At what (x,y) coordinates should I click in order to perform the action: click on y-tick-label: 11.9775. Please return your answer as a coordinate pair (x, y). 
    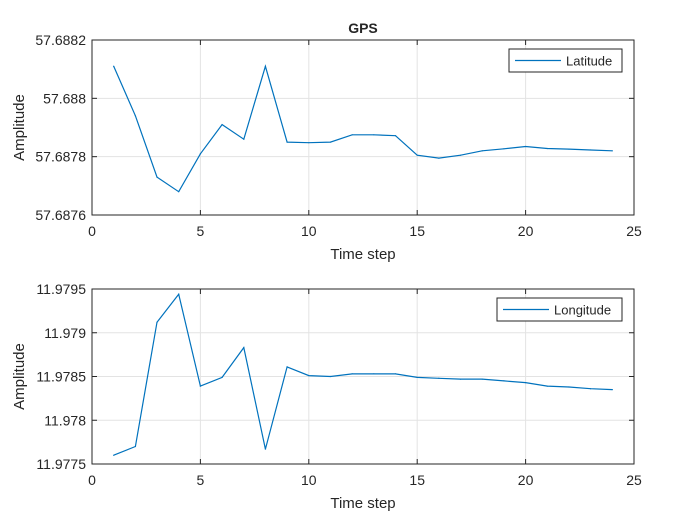
    Looking at the image, I should click on (61, 464).